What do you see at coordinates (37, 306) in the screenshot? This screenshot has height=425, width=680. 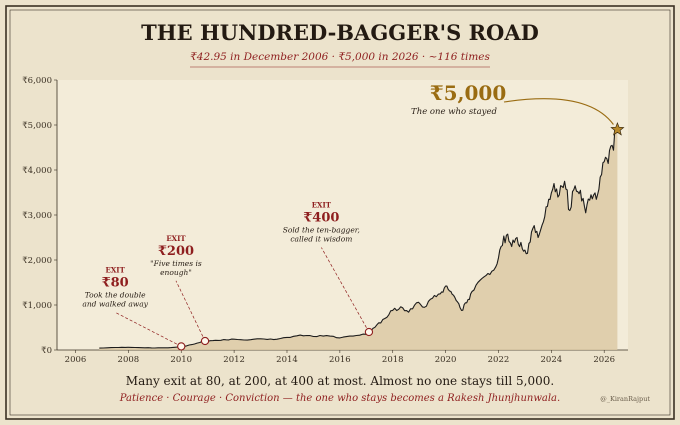 I see `y-tick-label: ₹1,000` at bounding box center [37, 306].